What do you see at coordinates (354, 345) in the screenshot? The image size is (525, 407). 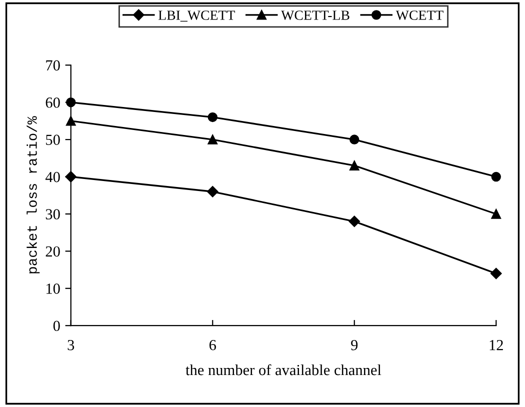 I see `x-tick-label: 9` at bounding box center [354, 345].